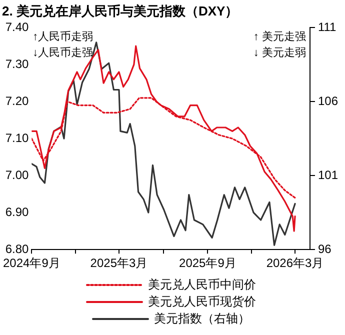  I want to click on y-tick-label: 6.80, so click(17, 249).